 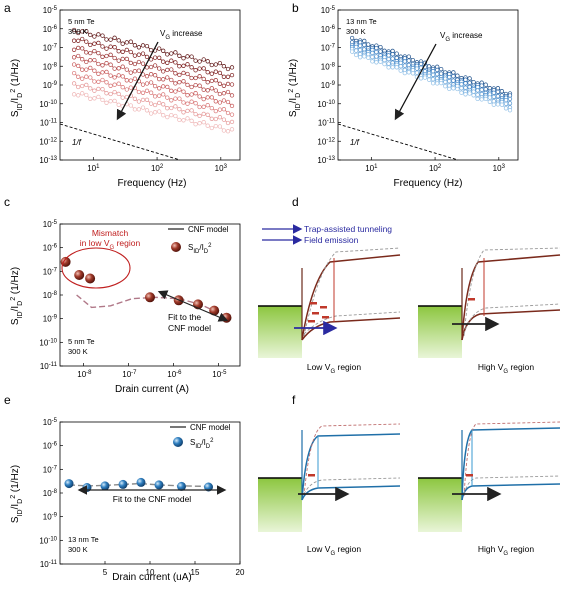 What do you see at coordinates (49, 123) in the screenshot?
I see `panel-a-ytick-label: 10-11` at bounding box center [49, 123].